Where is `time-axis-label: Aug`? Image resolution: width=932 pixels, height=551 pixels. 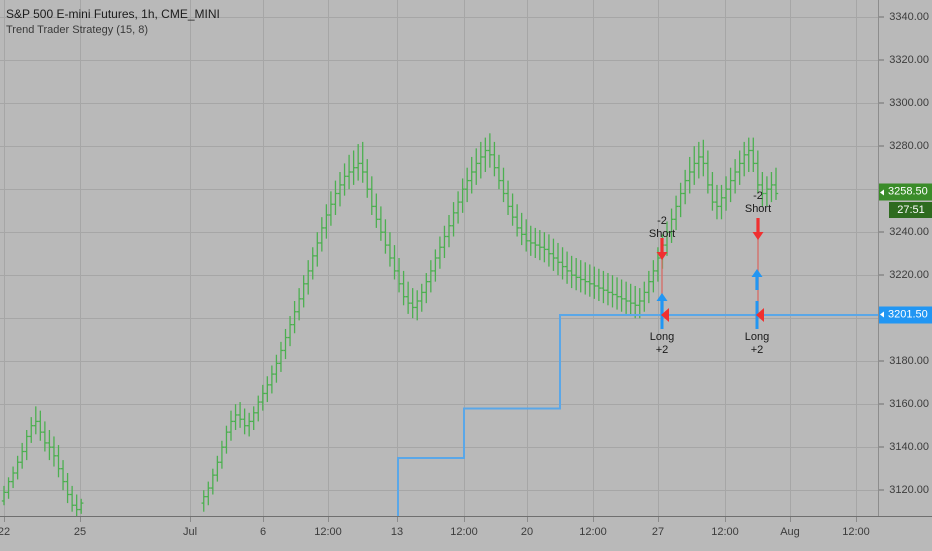 time-axis-label: Aug is located at coordinates (790, 532).